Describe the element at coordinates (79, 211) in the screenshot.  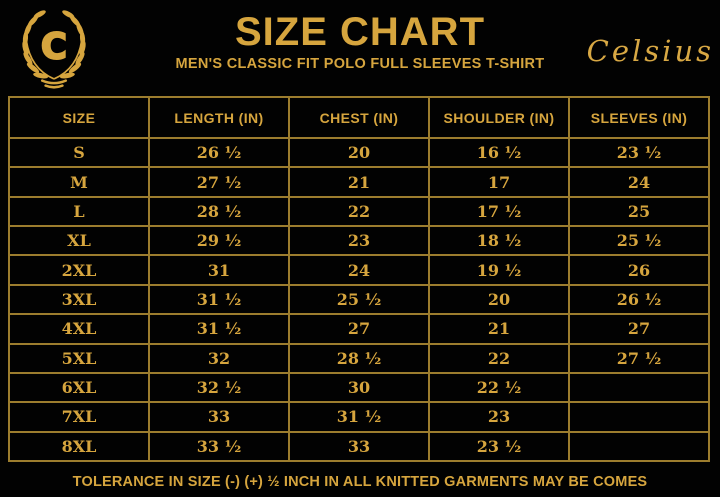
I see `cell-size: L` at that location.